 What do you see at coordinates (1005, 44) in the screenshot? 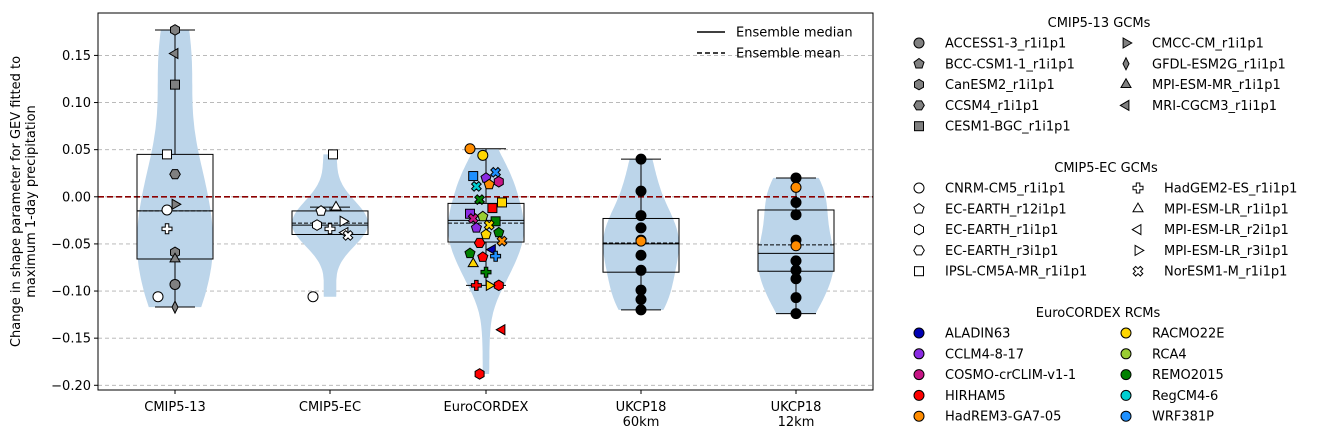
I see `legend-item-label: ACCESS1-3_r1i1p1` at bounding box center [1005, 44].